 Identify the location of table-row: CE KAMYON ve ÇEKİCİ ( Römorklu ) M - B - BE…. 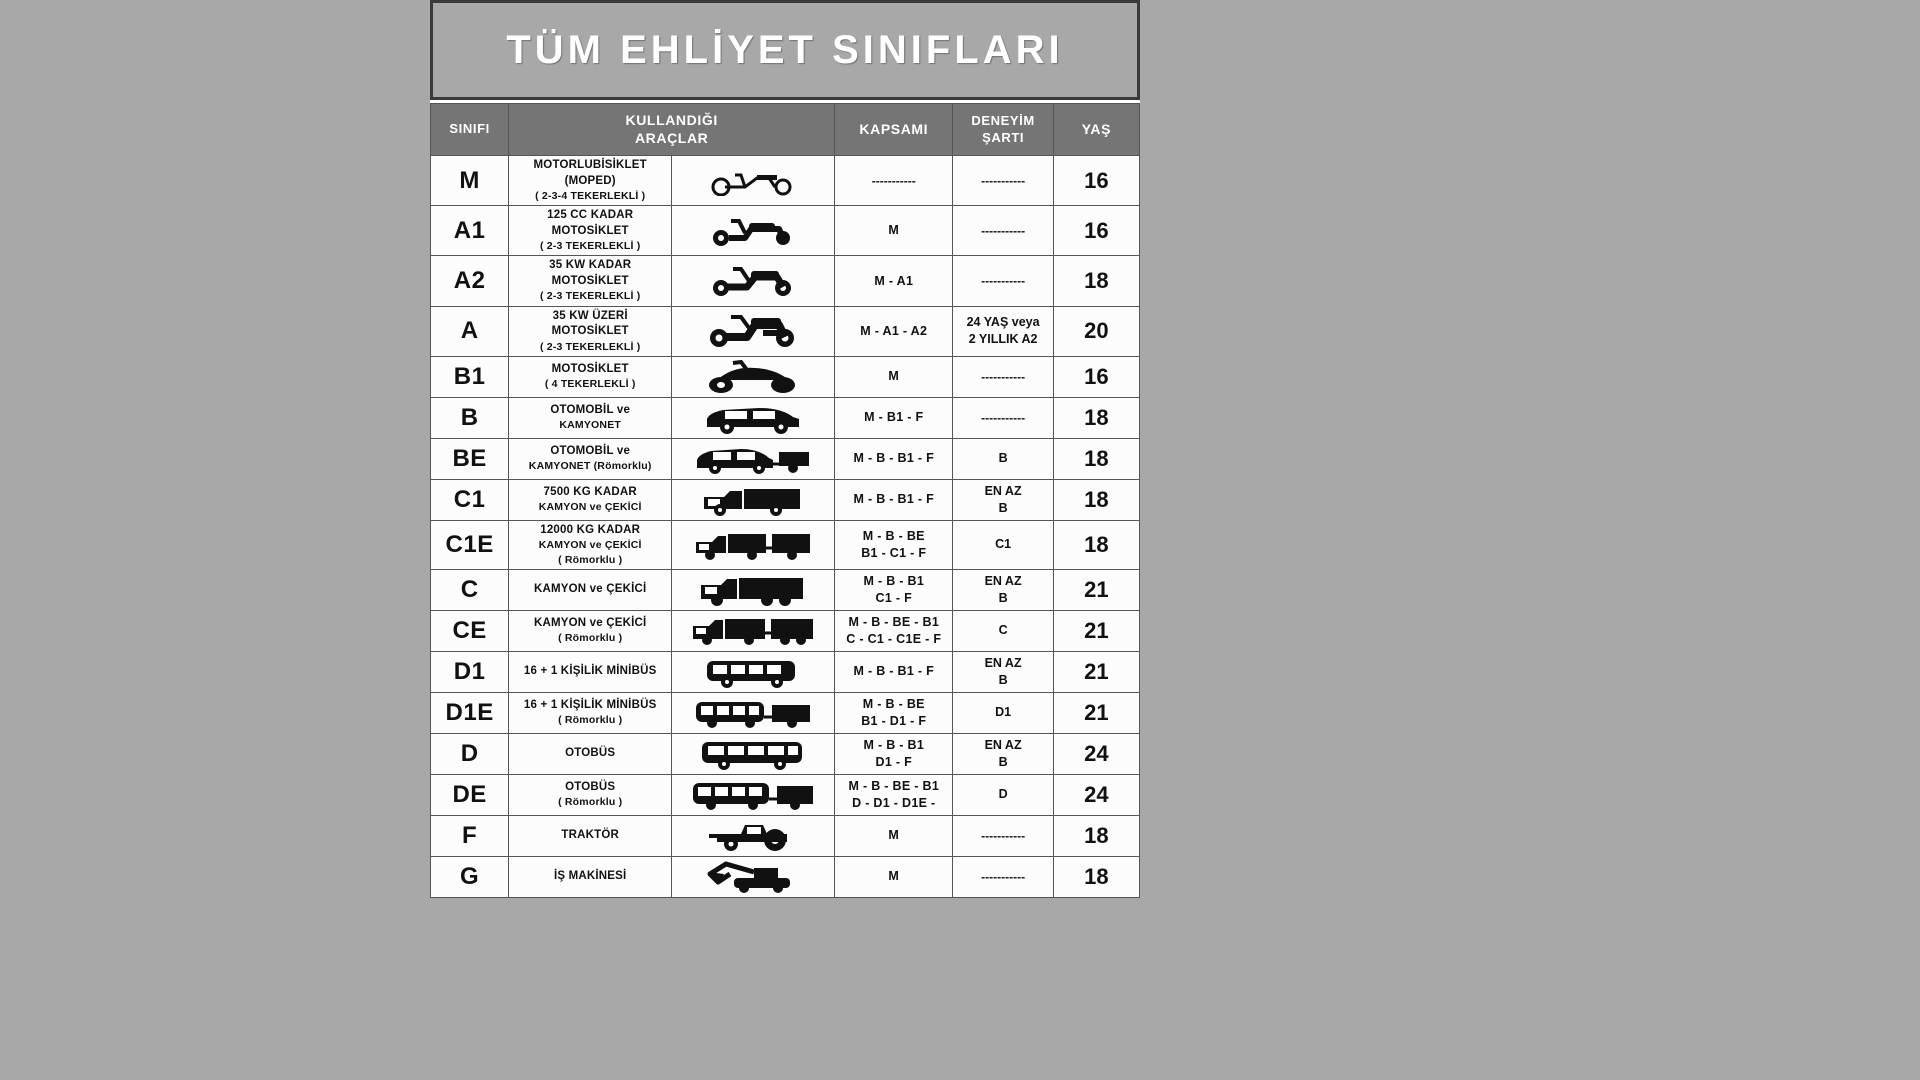
(785, 630).